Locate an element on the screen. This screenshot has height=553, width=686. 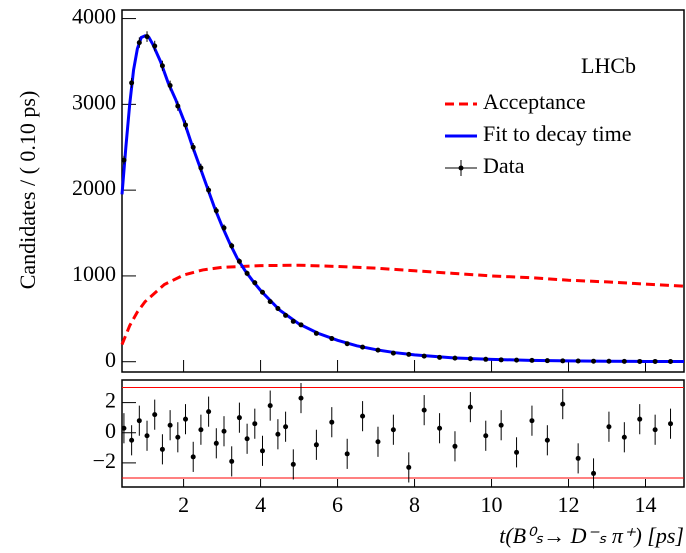
x-tick-label: 6 is located at coordinates (337, 504).